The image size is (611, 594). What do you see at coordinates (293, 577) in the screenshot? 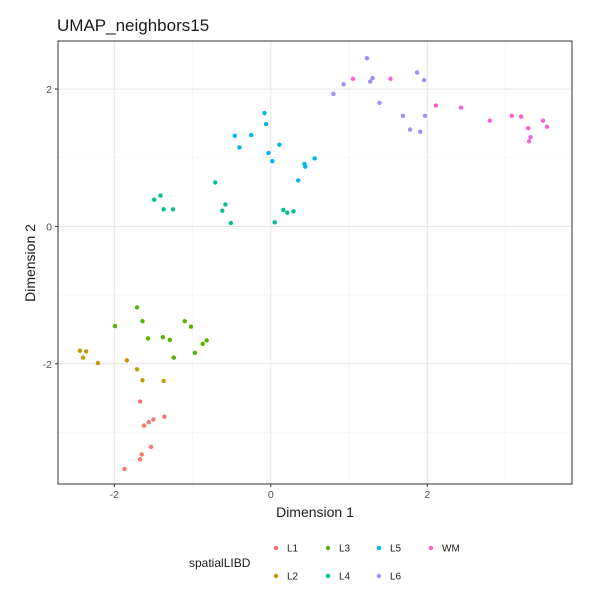
I see `legend-label-l2: L2` at bounding box center [293, 577].